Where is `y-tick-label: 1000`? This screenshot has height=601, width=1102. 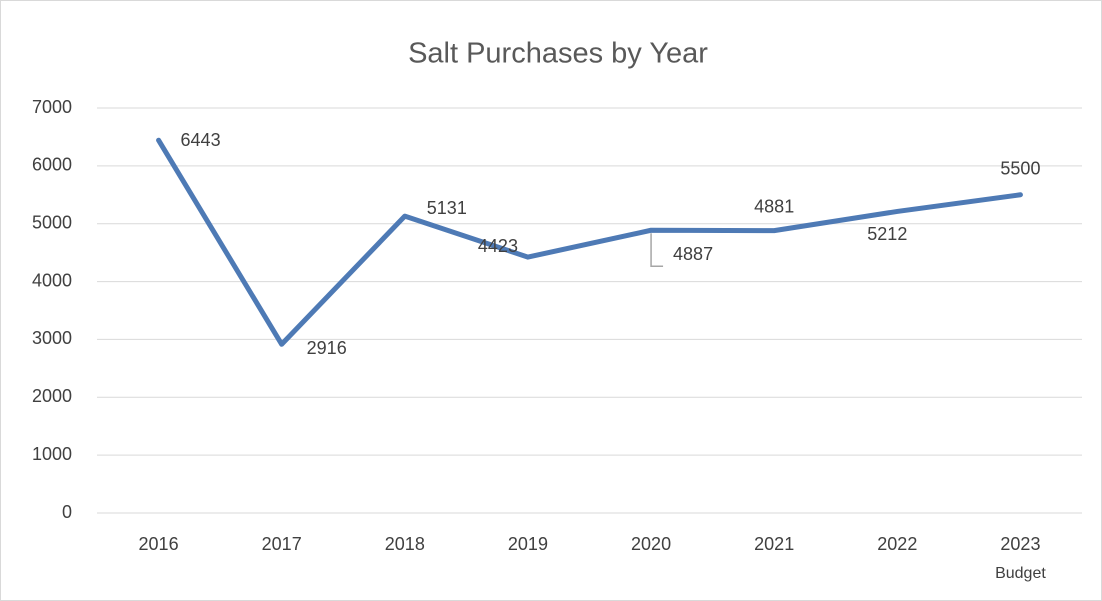 y-tick-label: 1000 is located at coordinates (52, 454).